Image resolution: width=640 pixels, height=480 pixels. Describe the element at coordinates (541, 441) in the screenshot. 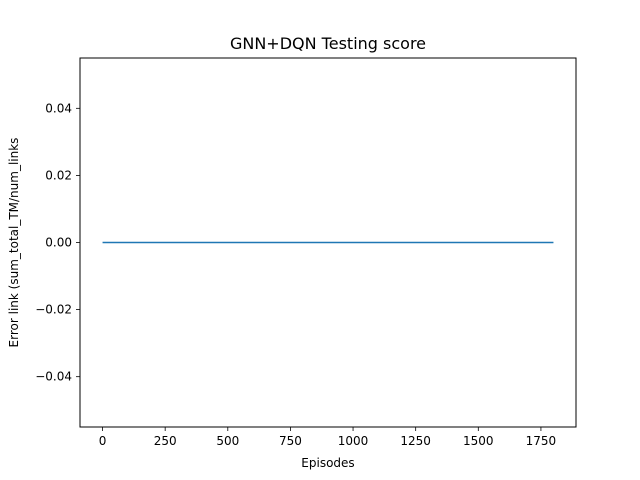

I see `x-tick-label: 1750` at that location.